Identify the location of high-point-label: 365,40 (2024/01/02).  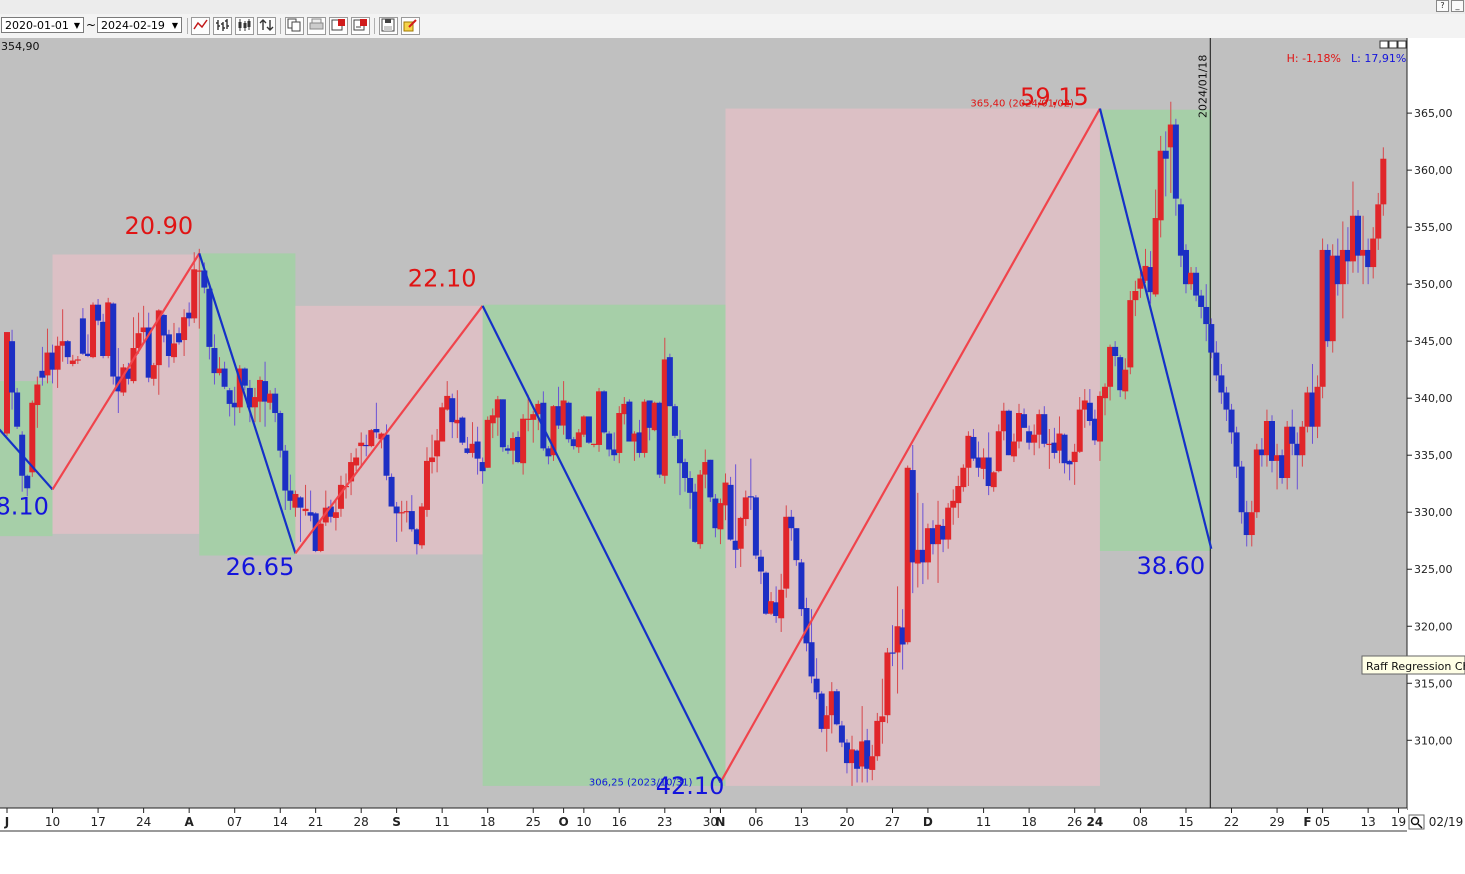
(1022, 104).